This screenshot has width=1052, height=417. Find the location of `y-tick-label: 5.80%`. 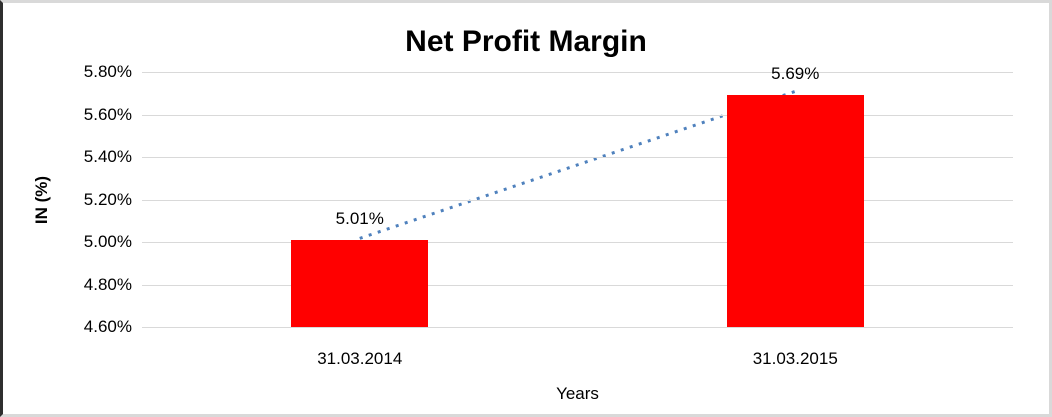

y-tick-label: 5.80% is located at coordinates (107, 71).